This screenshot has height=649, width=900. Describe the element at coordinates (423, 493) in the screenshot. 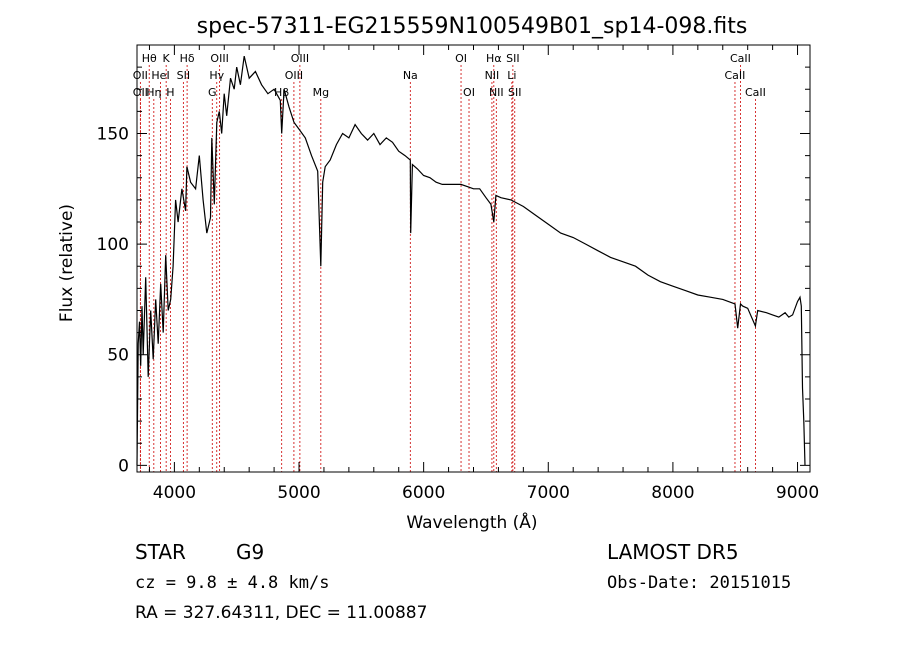

I see `x-tick-label: 6000` at that location.